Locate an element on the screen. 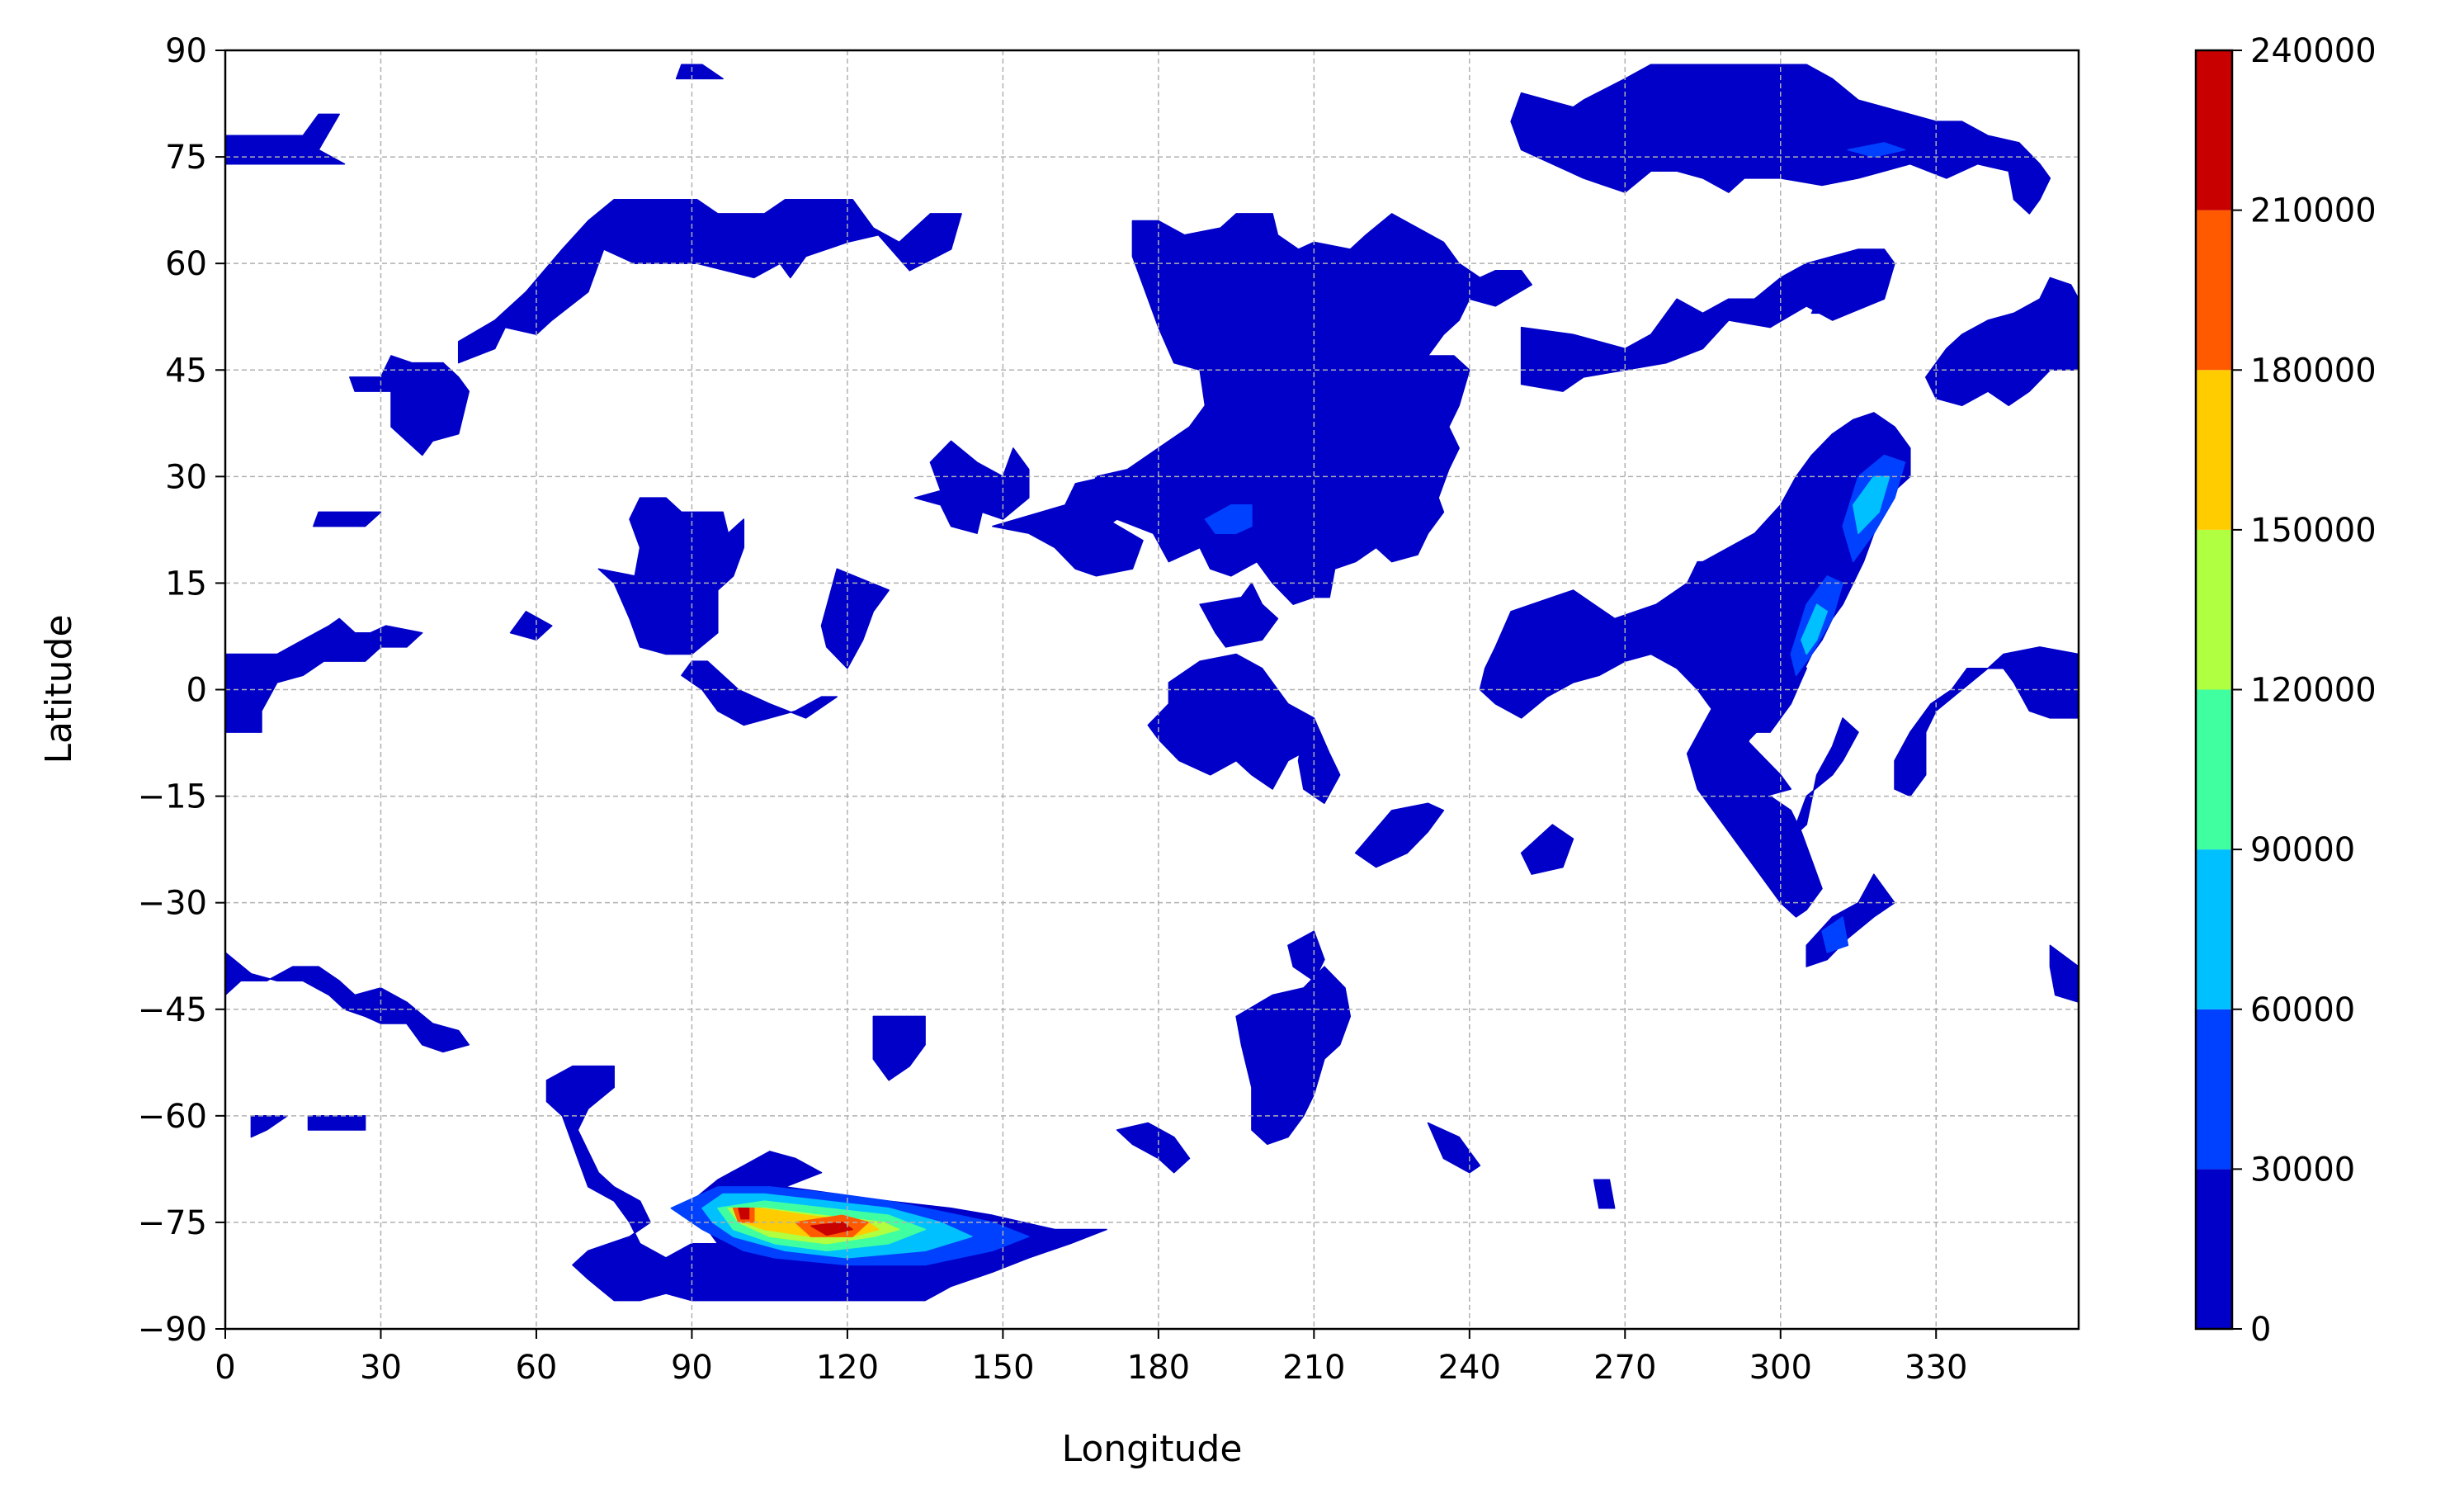 The image size is (2464, 1494). y-axis-title: Latitude is located at coordinates (59, 689).